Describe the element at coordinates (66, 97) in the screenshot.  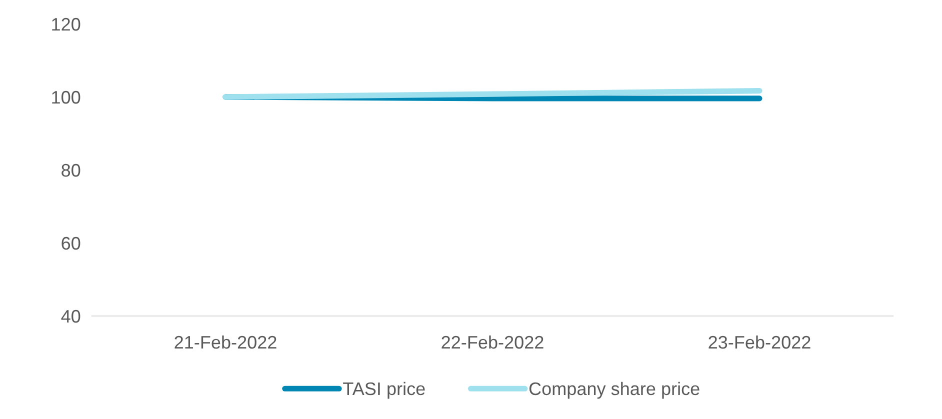
I see `y-tick-label: 100` at that location.